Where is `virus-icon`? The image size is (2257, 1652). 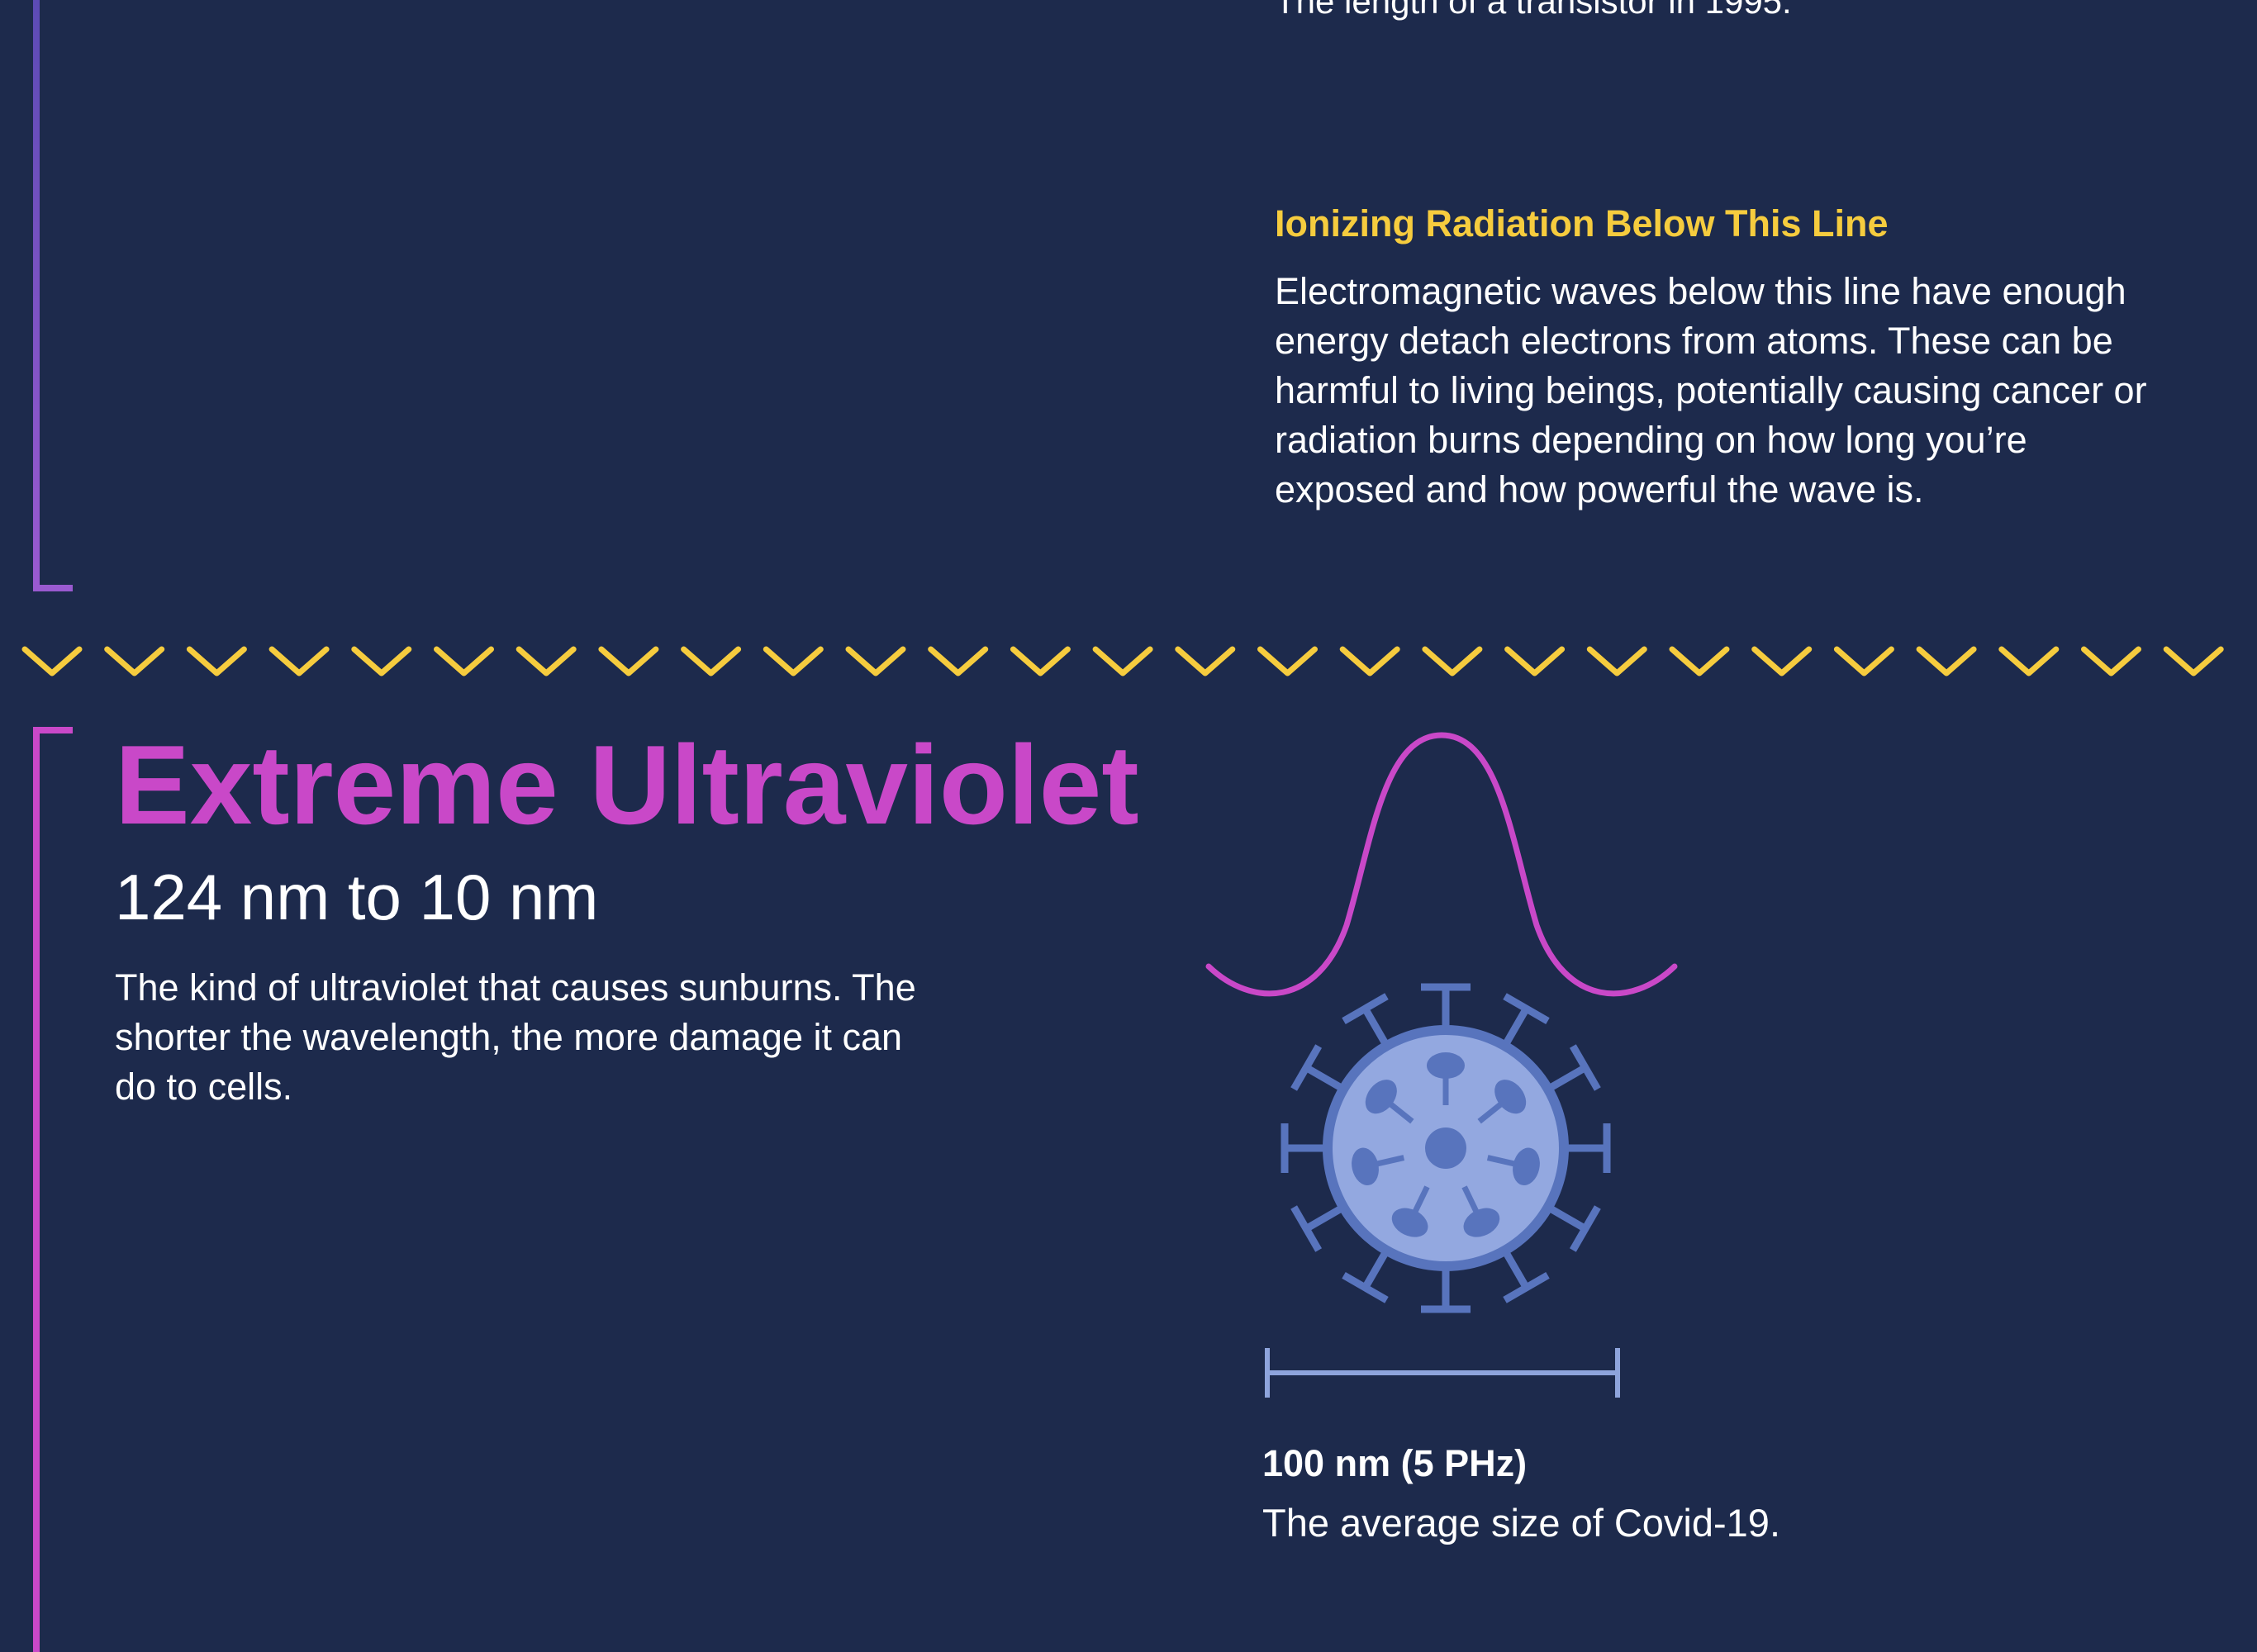 virus-icon is located at coordinates (1446, 1148).